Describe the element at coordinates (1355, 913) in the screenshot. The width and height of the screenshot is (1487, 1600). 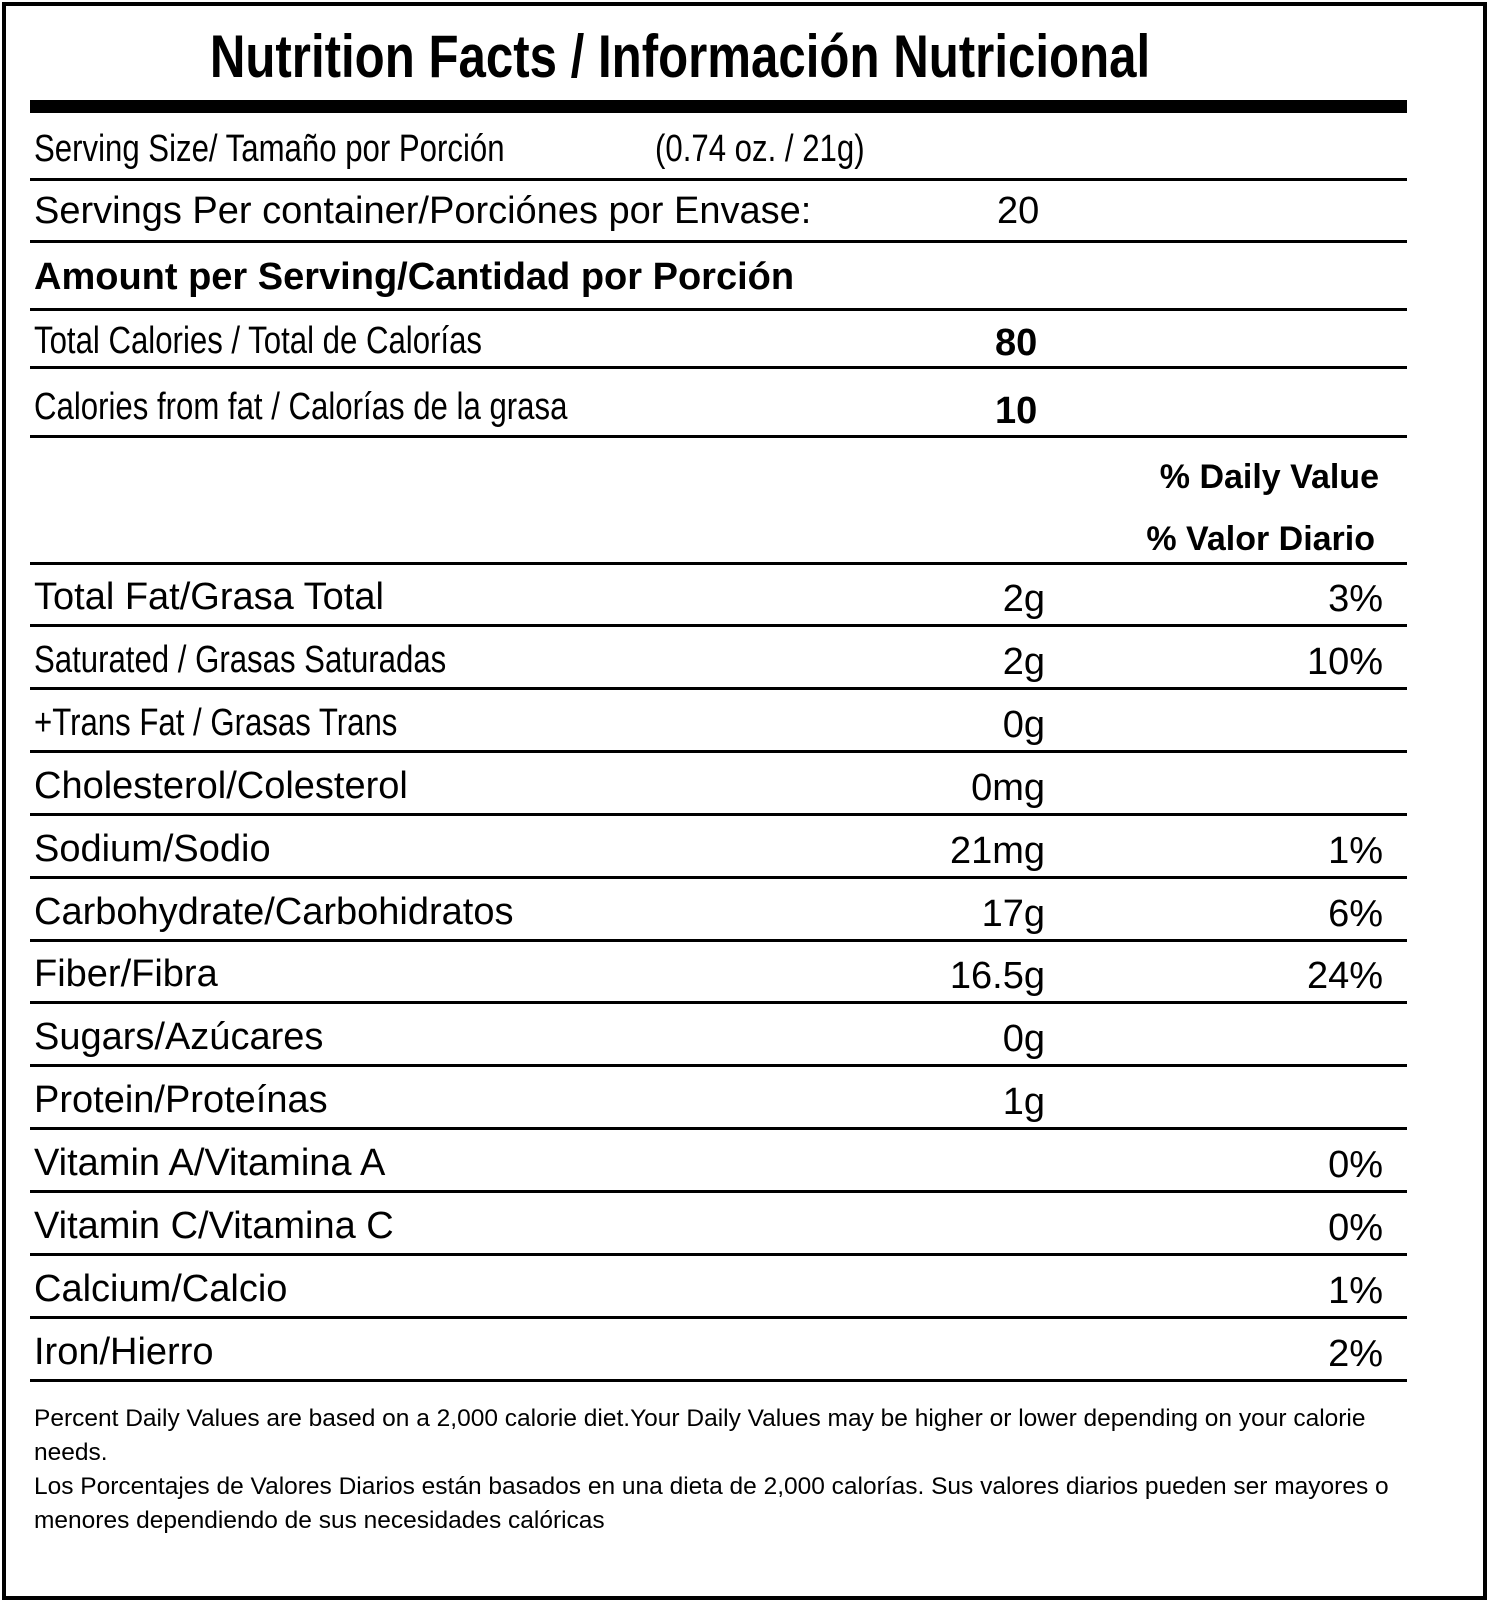
I see `nutrient-percent: 6%` at that location.